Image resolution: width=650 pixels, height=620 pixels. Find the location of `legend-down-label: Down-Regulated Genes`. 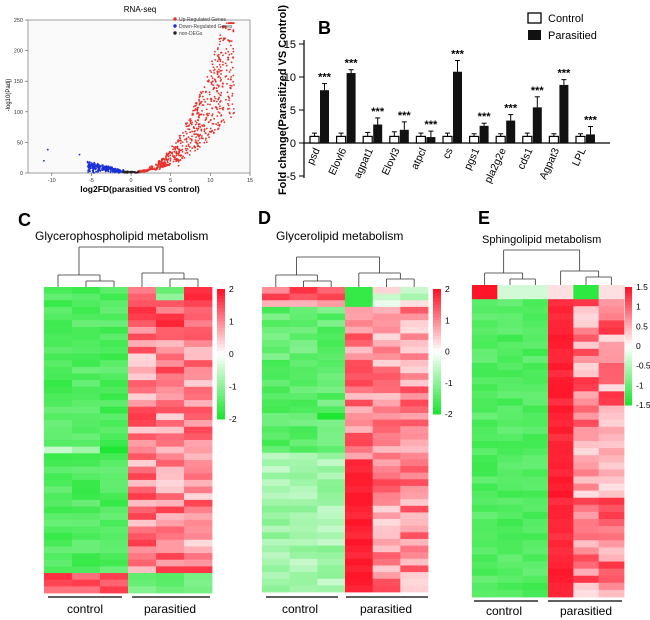

legend-down-label: Down-Regulated Genes is located at coordinates (206, 27).